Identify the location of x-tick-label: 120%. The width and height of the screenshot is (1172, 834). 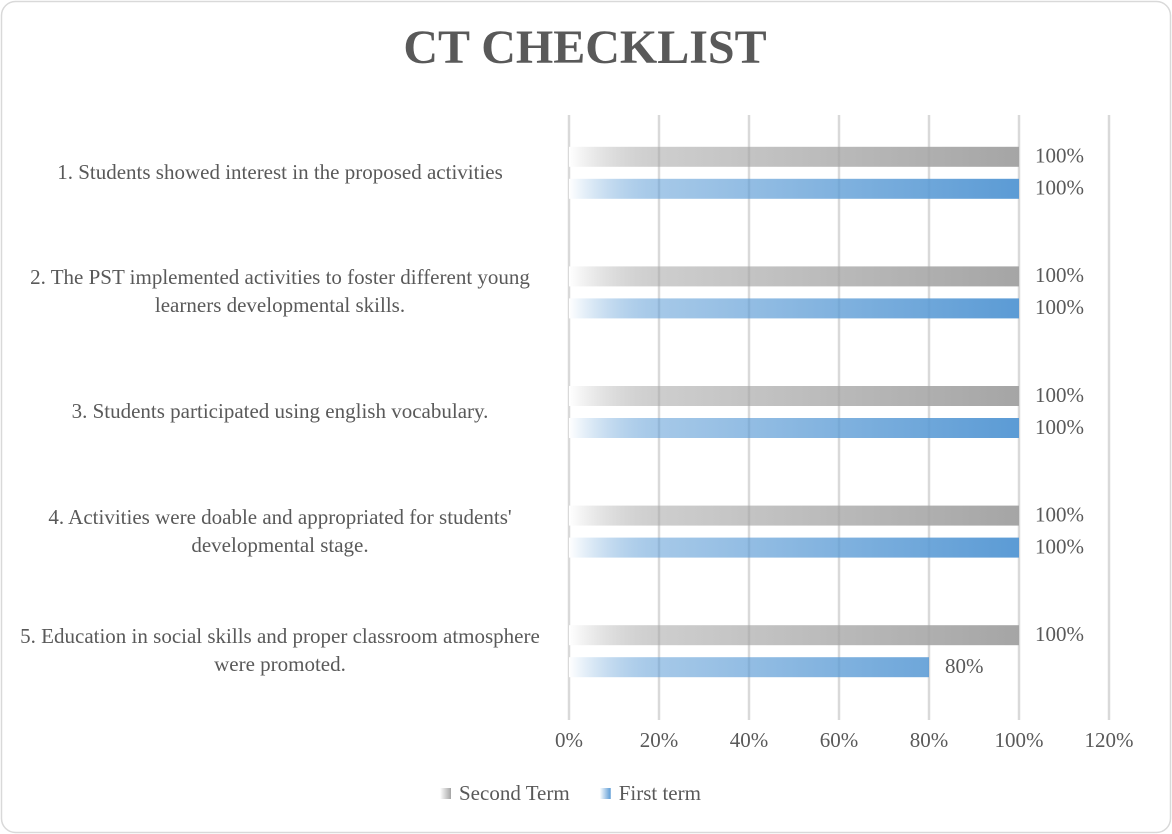
(1109, 740).